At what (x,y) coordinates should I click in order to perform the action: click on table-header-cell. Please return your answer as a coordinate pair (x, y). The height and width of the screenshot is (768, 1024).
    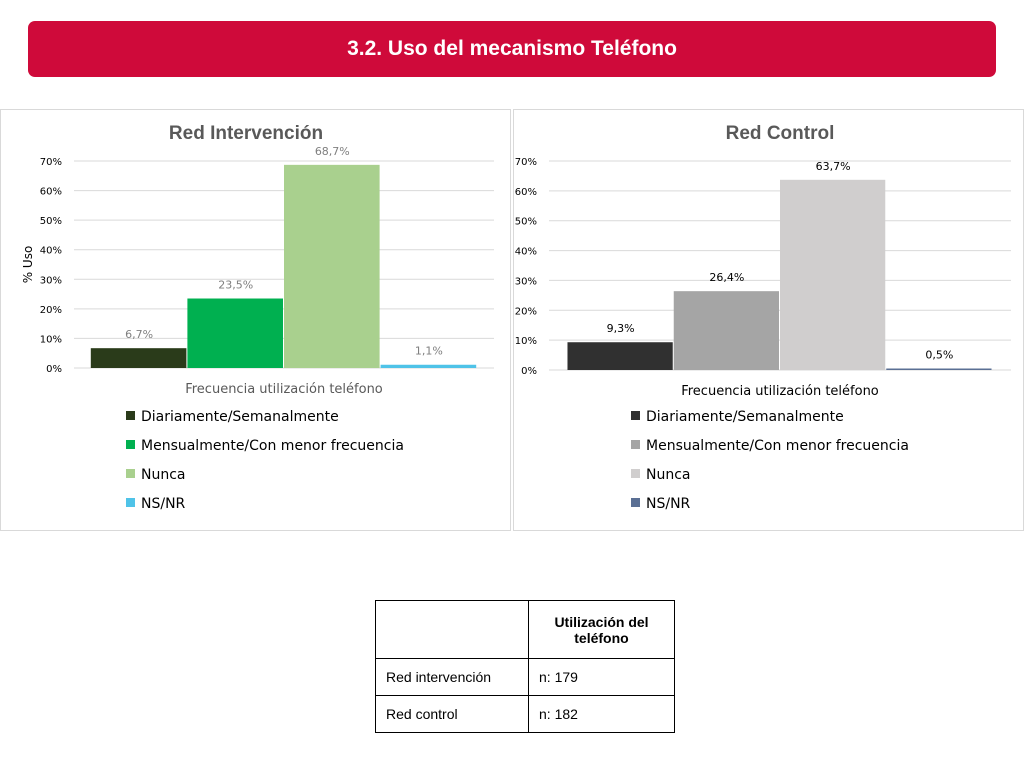
    Looking at the image, I should click on (452, 629).